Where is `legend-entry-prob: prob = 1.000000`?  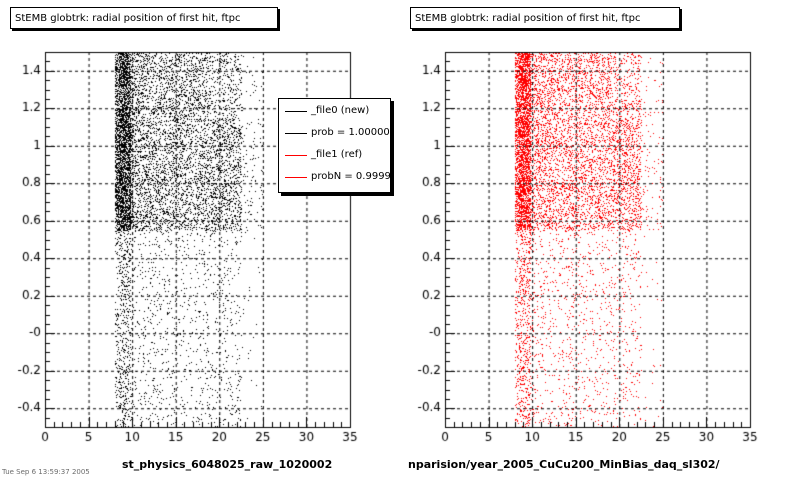 legend-entry-prob: prob = 1.000000 is located at coordinates (334, 133).